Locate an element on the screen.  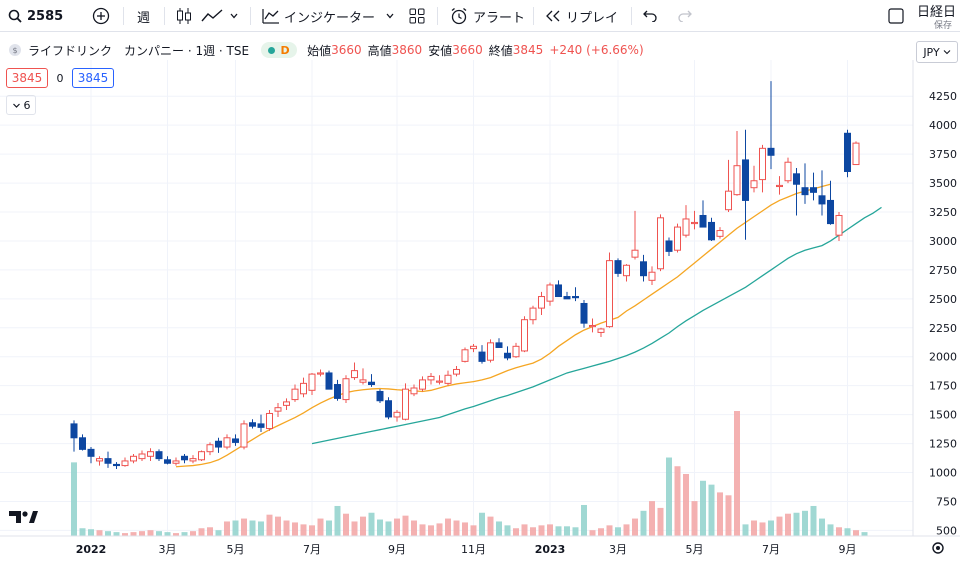
close-label: 終値 is located at coordinates (500, 50).